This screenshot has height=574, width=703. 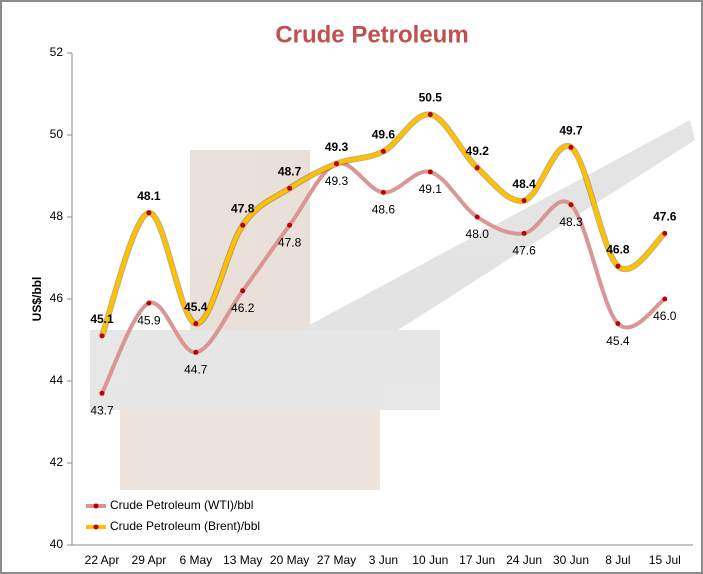 What do you see at coordinates (524, 560) in the screenshot?
I see `x-tick-label: 24 Jun` at bounding box center [524, 560].